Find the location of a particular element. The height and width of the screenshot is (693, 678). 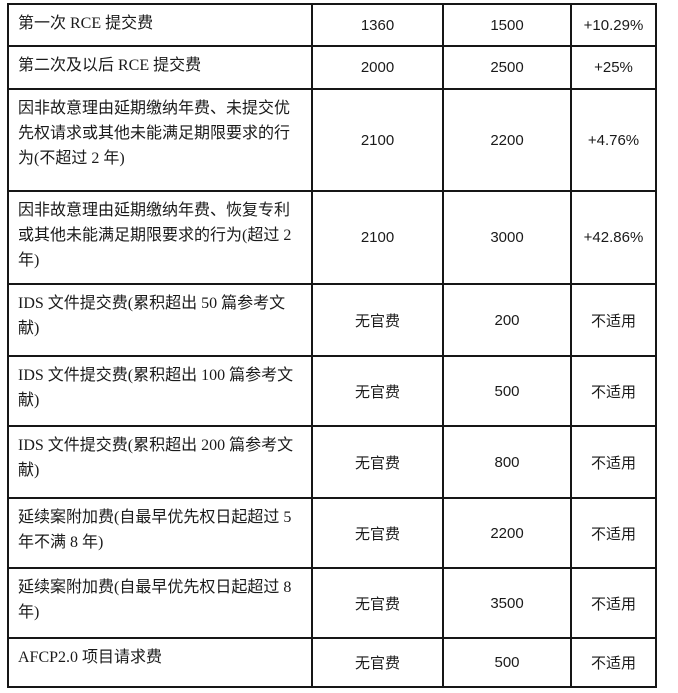

table-row: 第二次及以后 RCE 提交费 2000 2500 +25% is located at coordinates (332, 67).